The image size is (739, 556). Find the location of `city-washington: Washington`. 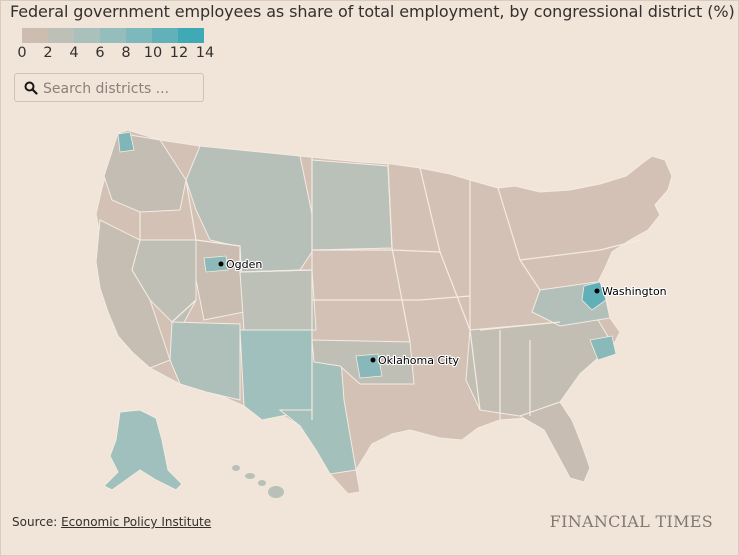

city-washington: Washington is located at coordinates (631, 291).